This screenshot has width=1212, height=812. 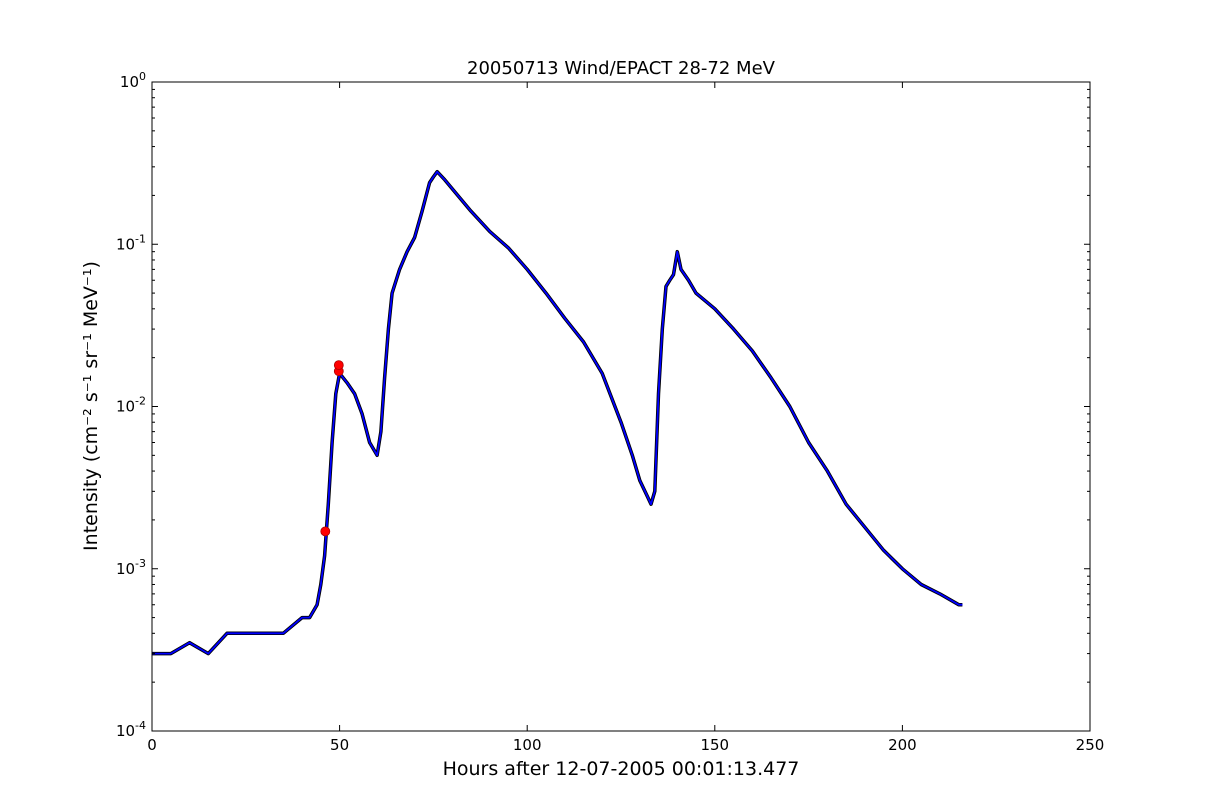 What do you see at coordinates (902, 745) in the screenshot?
I see `x-tick-label-4: 200` at bounding box center [902, 745].